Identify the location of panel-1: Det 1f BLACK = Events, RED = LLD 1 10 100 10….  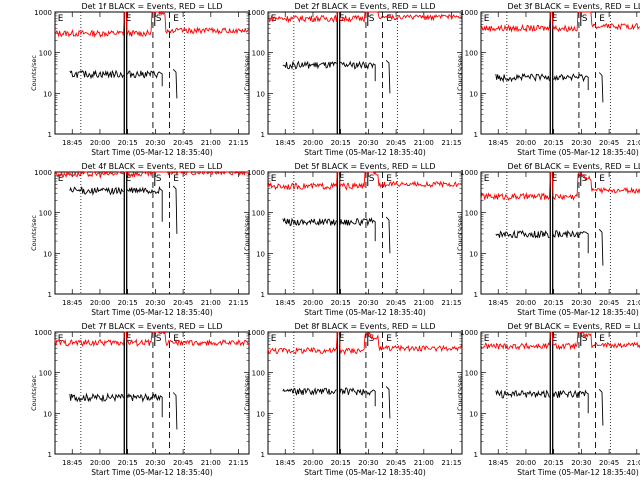
(140, 79).